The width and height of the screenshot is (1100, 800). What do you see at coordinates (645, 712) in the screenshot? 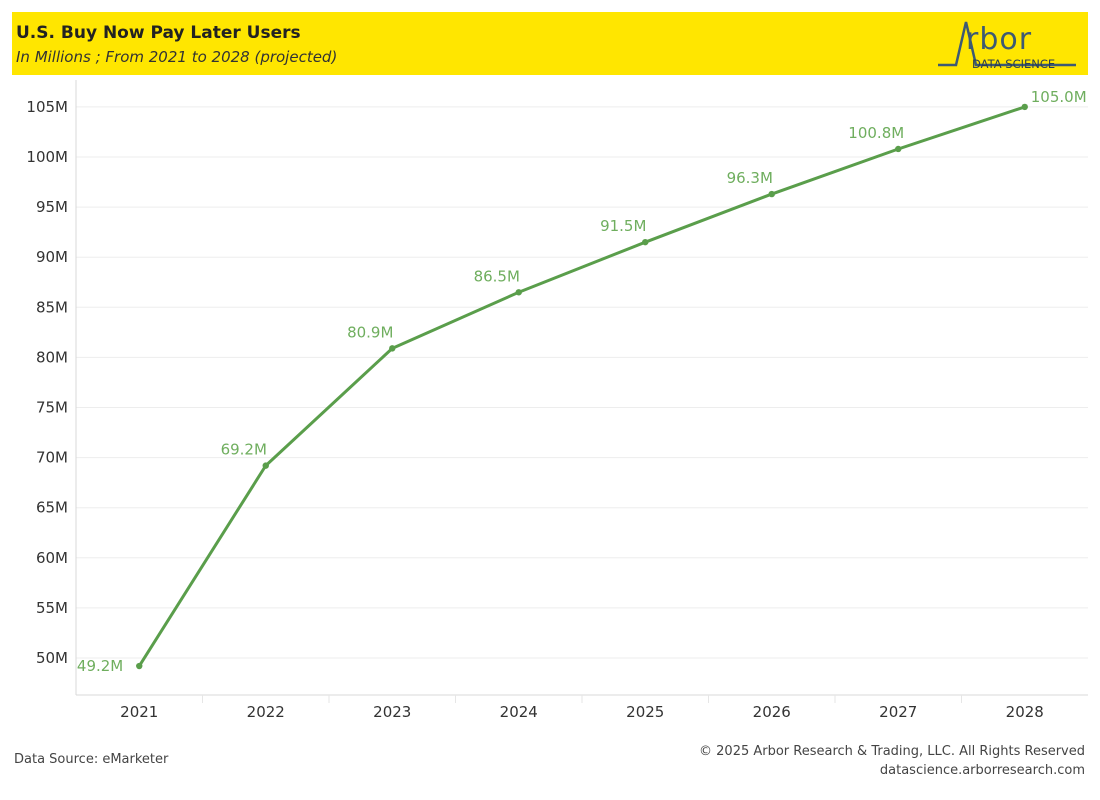
I see `x-tick-label: 2025` at bounding box center [645, 712].